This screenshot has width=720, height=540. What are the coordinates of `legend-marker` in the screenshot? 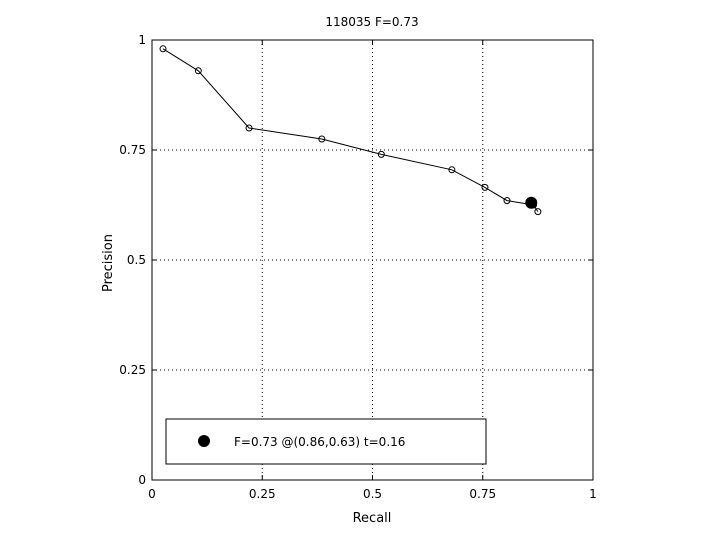 It's located at (204, 441).